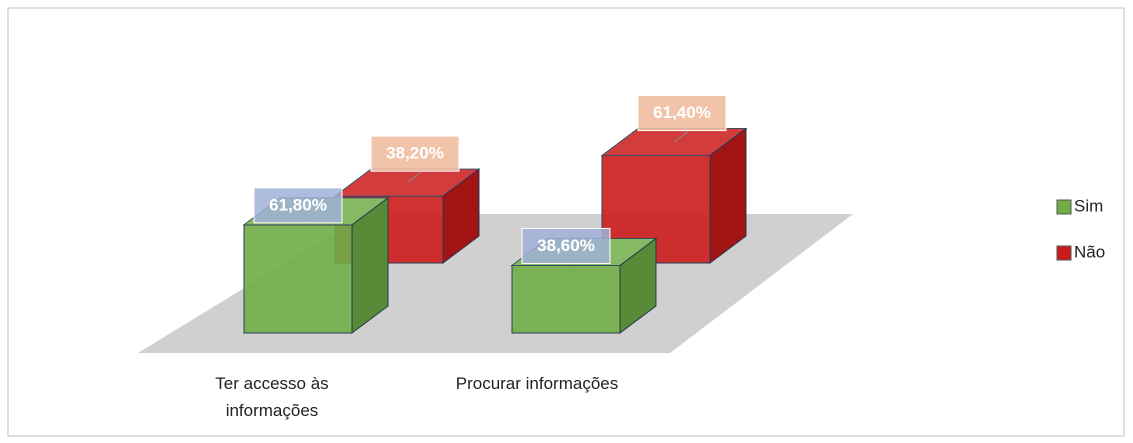  I want to click on category-label: Procurar informações, so click(537, 383).